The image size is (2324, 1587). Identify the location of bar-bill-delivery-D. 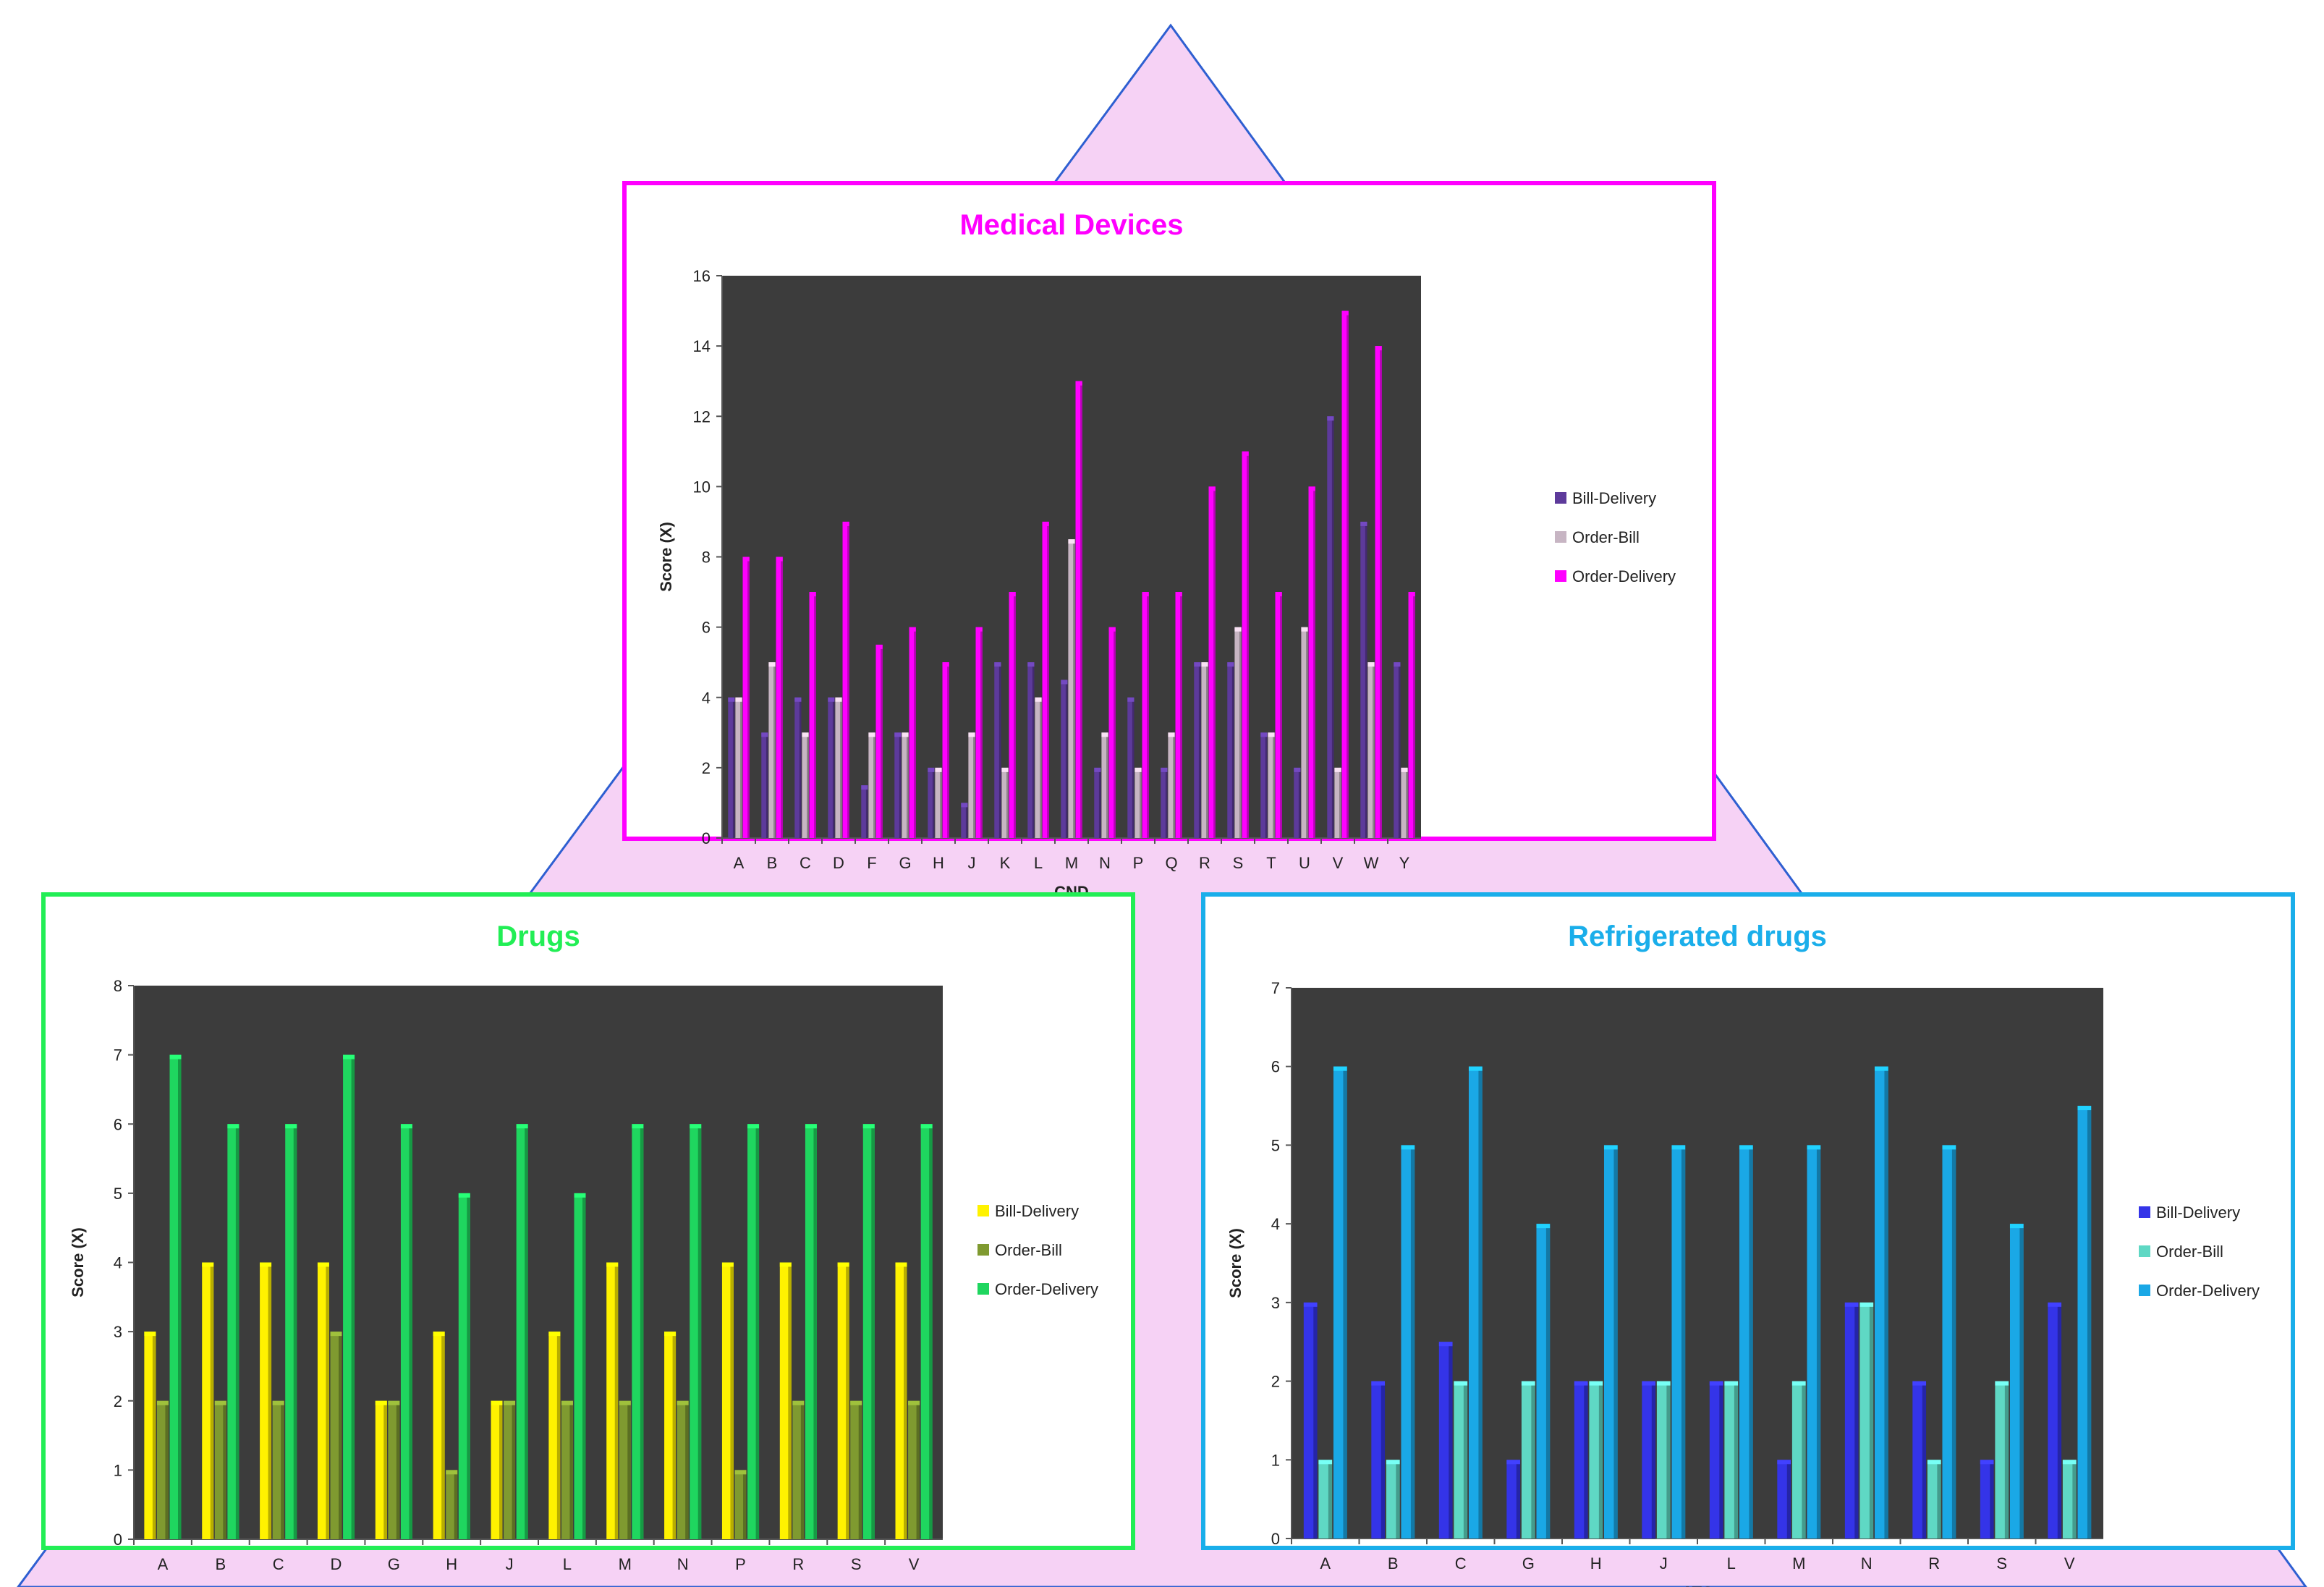
(831, 768).